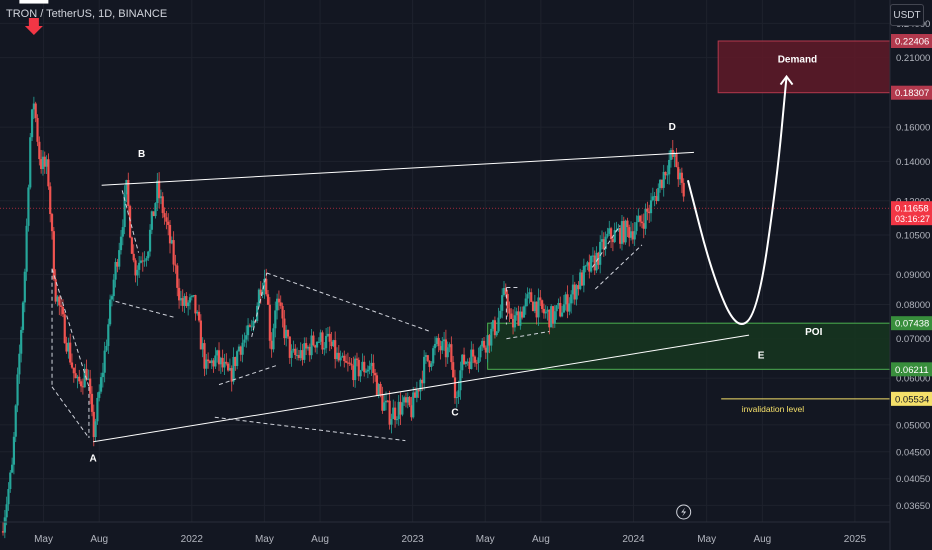  Describe the element at coordinates (797, 59) in the screenshot. I see `point-label: Demand` at that location.